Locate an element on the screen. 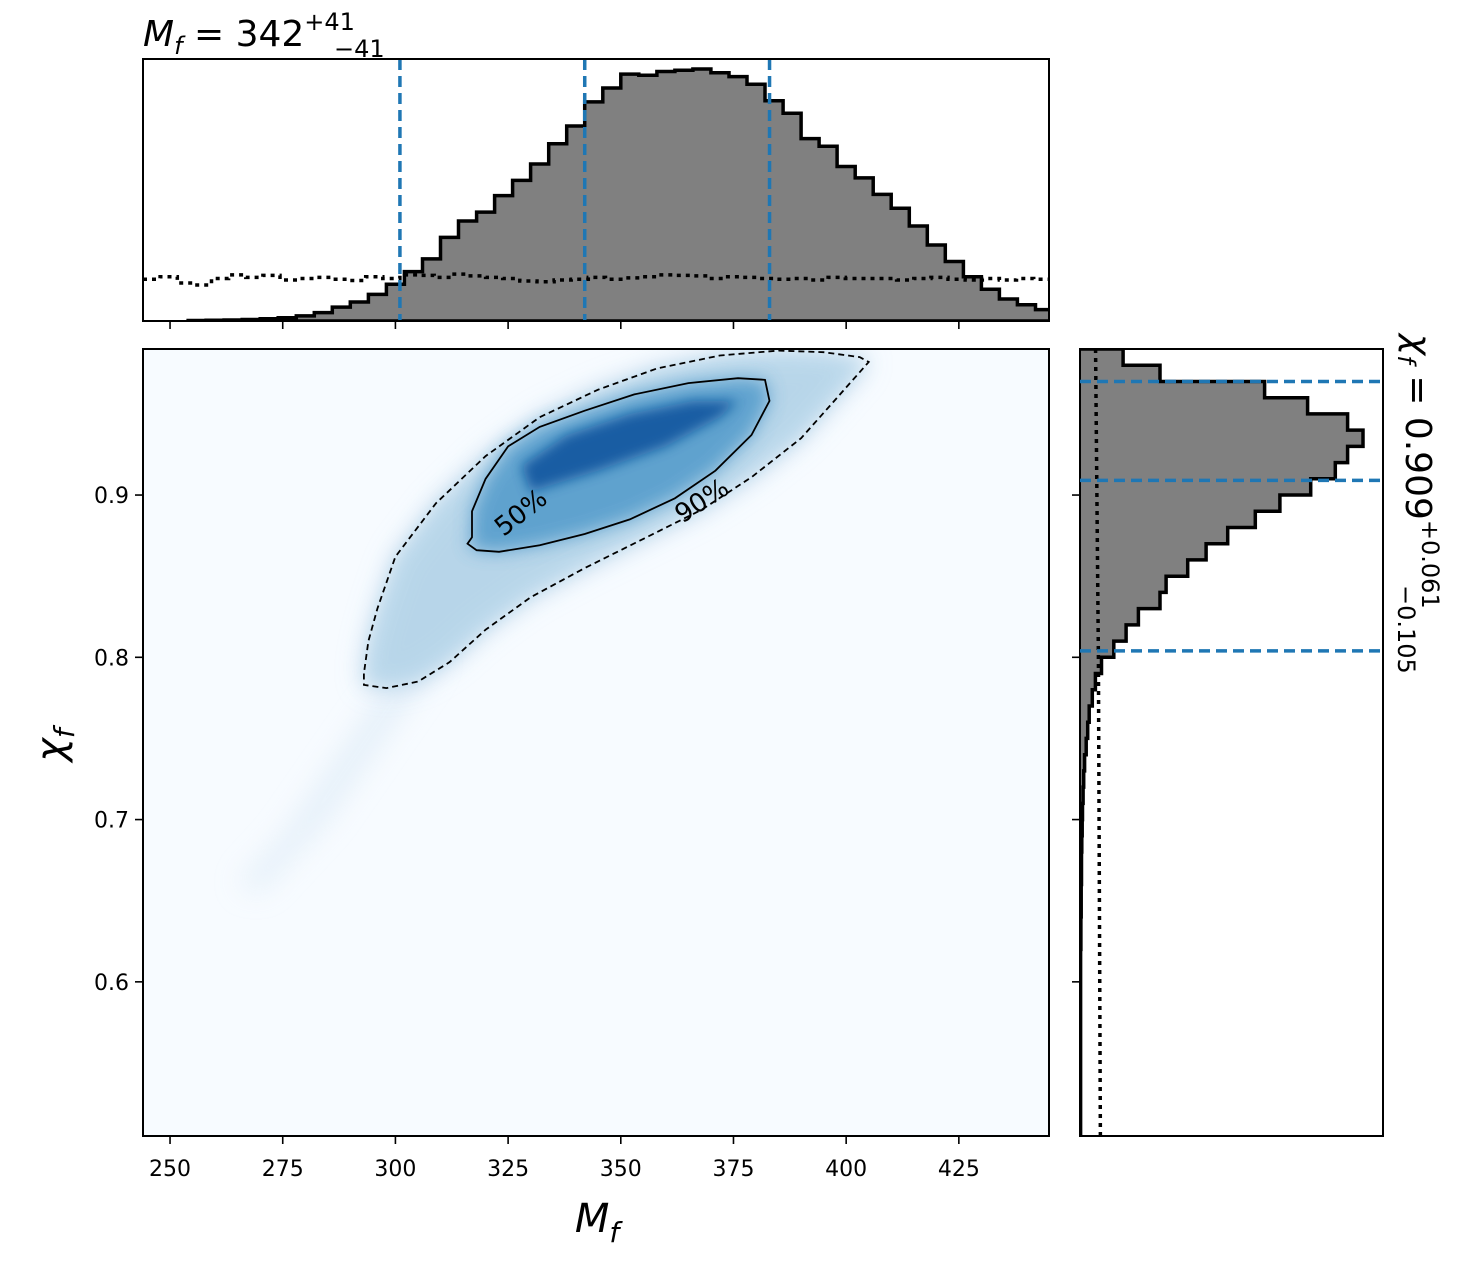  y-tick-label: 0.7 is located at coordinates (111, 821).